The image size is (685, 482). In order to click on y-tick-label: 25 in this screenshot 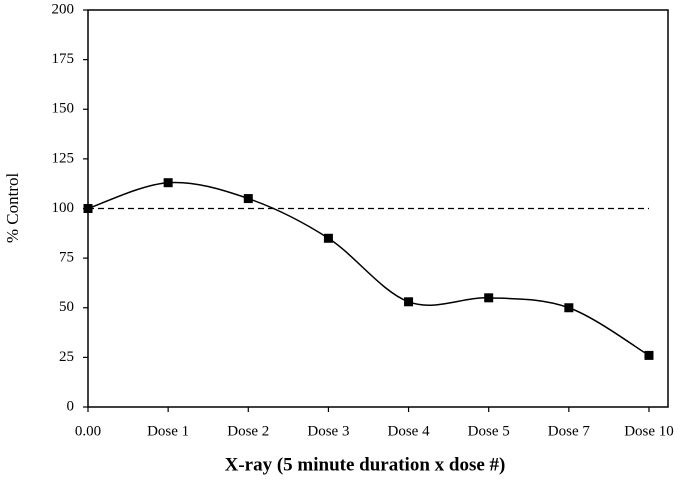, I will do `click(66, 357)`.